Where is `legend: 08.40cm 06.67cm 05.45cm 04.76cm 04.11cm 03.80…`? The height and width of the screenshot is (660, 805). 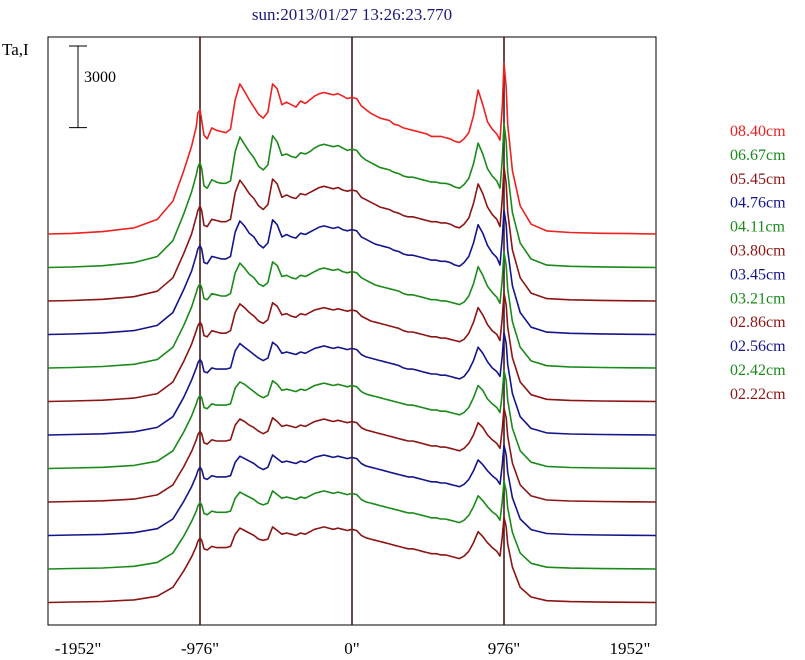 legend: 08.40cm 06.67cm 05.45cm 04.76cm 04.11cm 03.80… is located at coordinates (758, 263).